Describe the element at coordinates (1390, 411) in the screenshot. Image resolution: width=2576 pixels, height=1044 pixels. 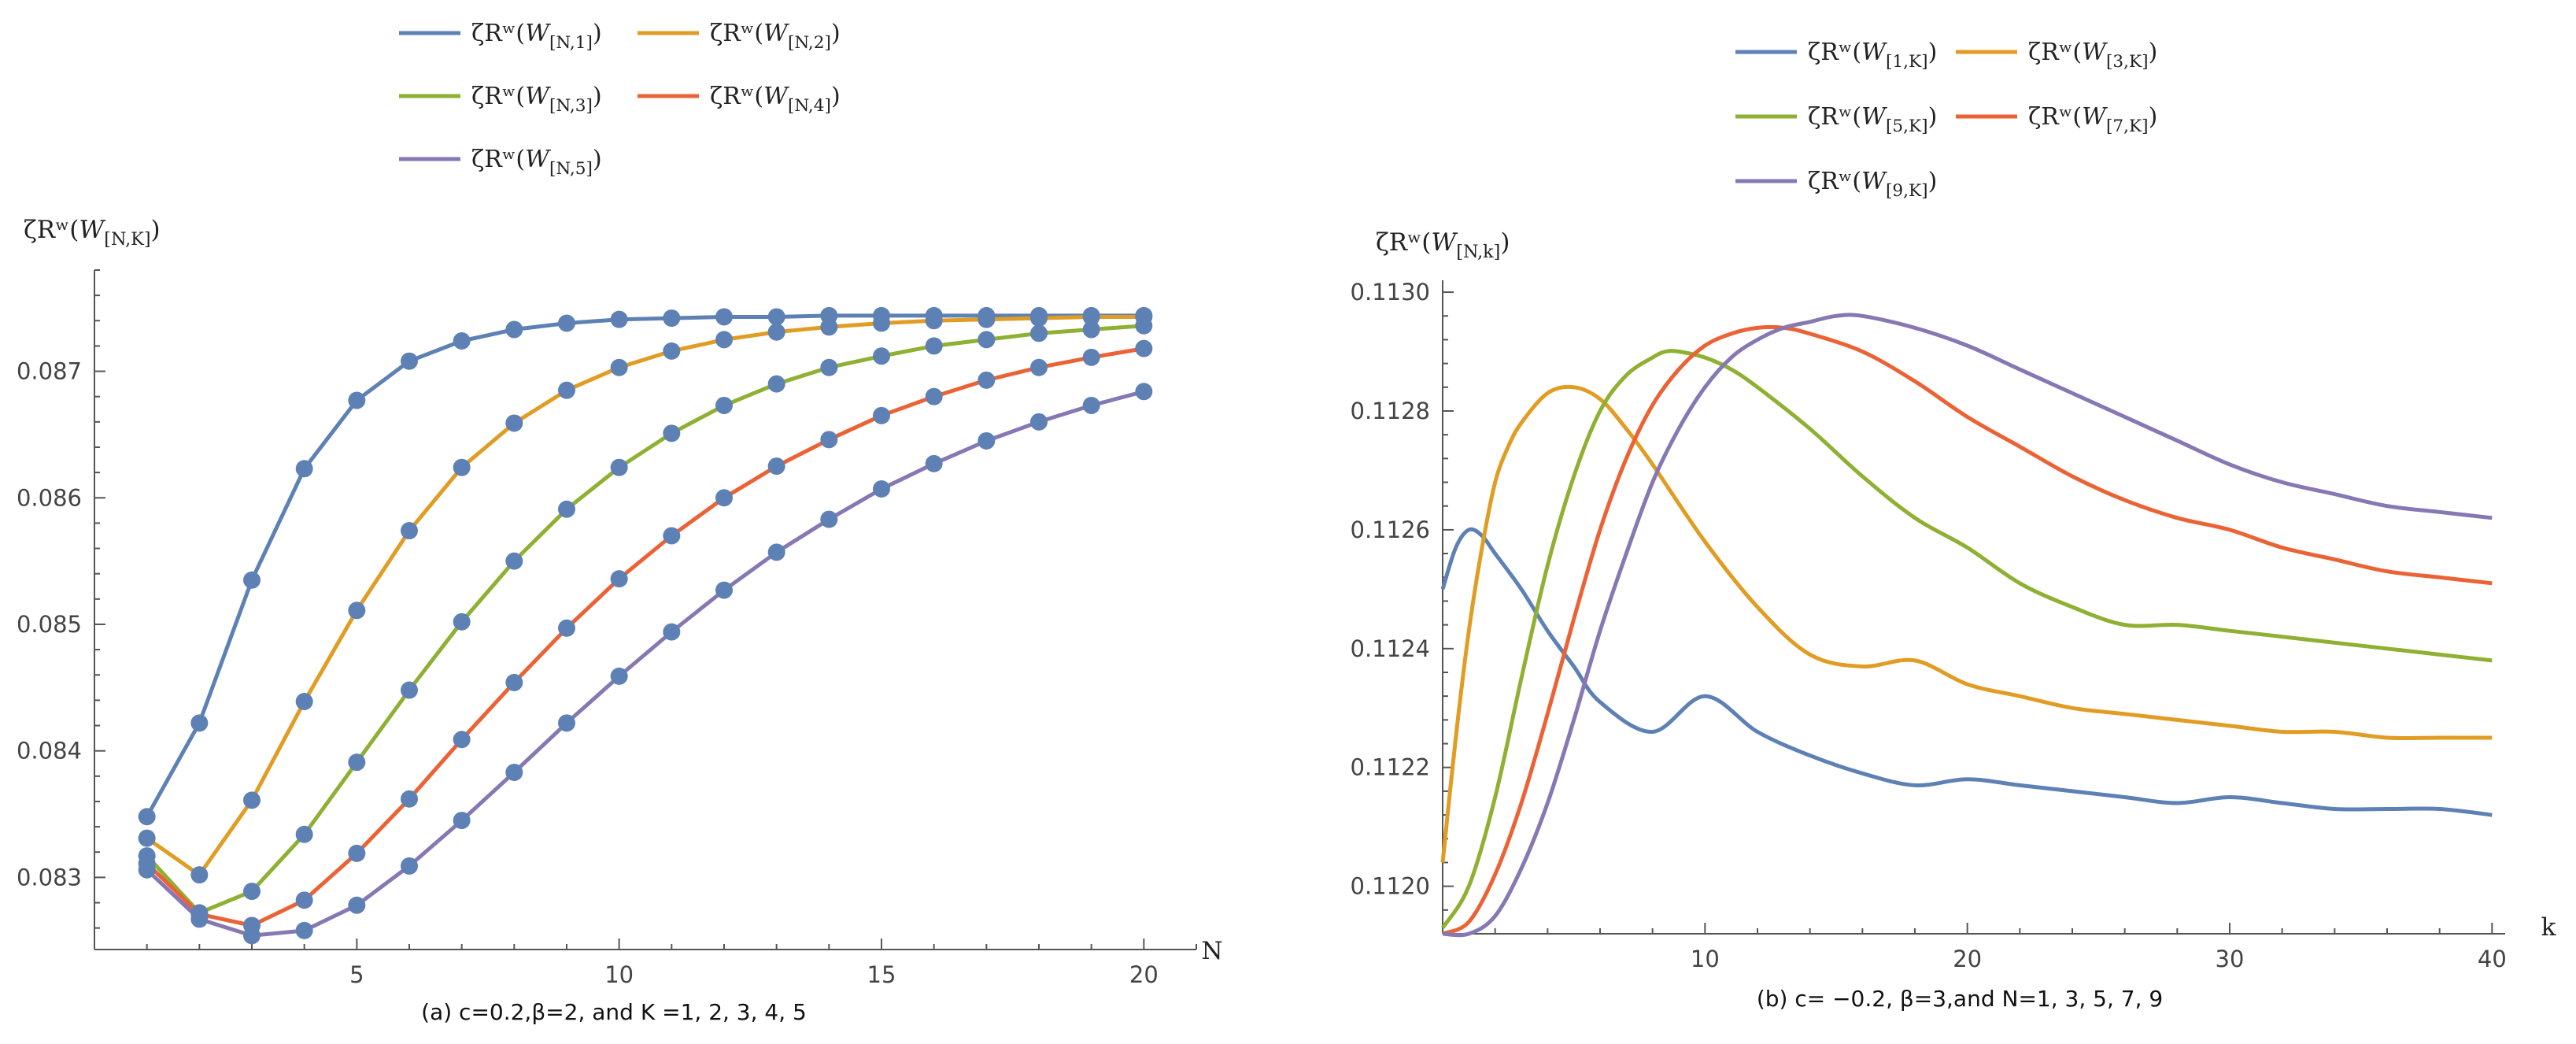
I see `y-tick-label: 0.1128` at that location.